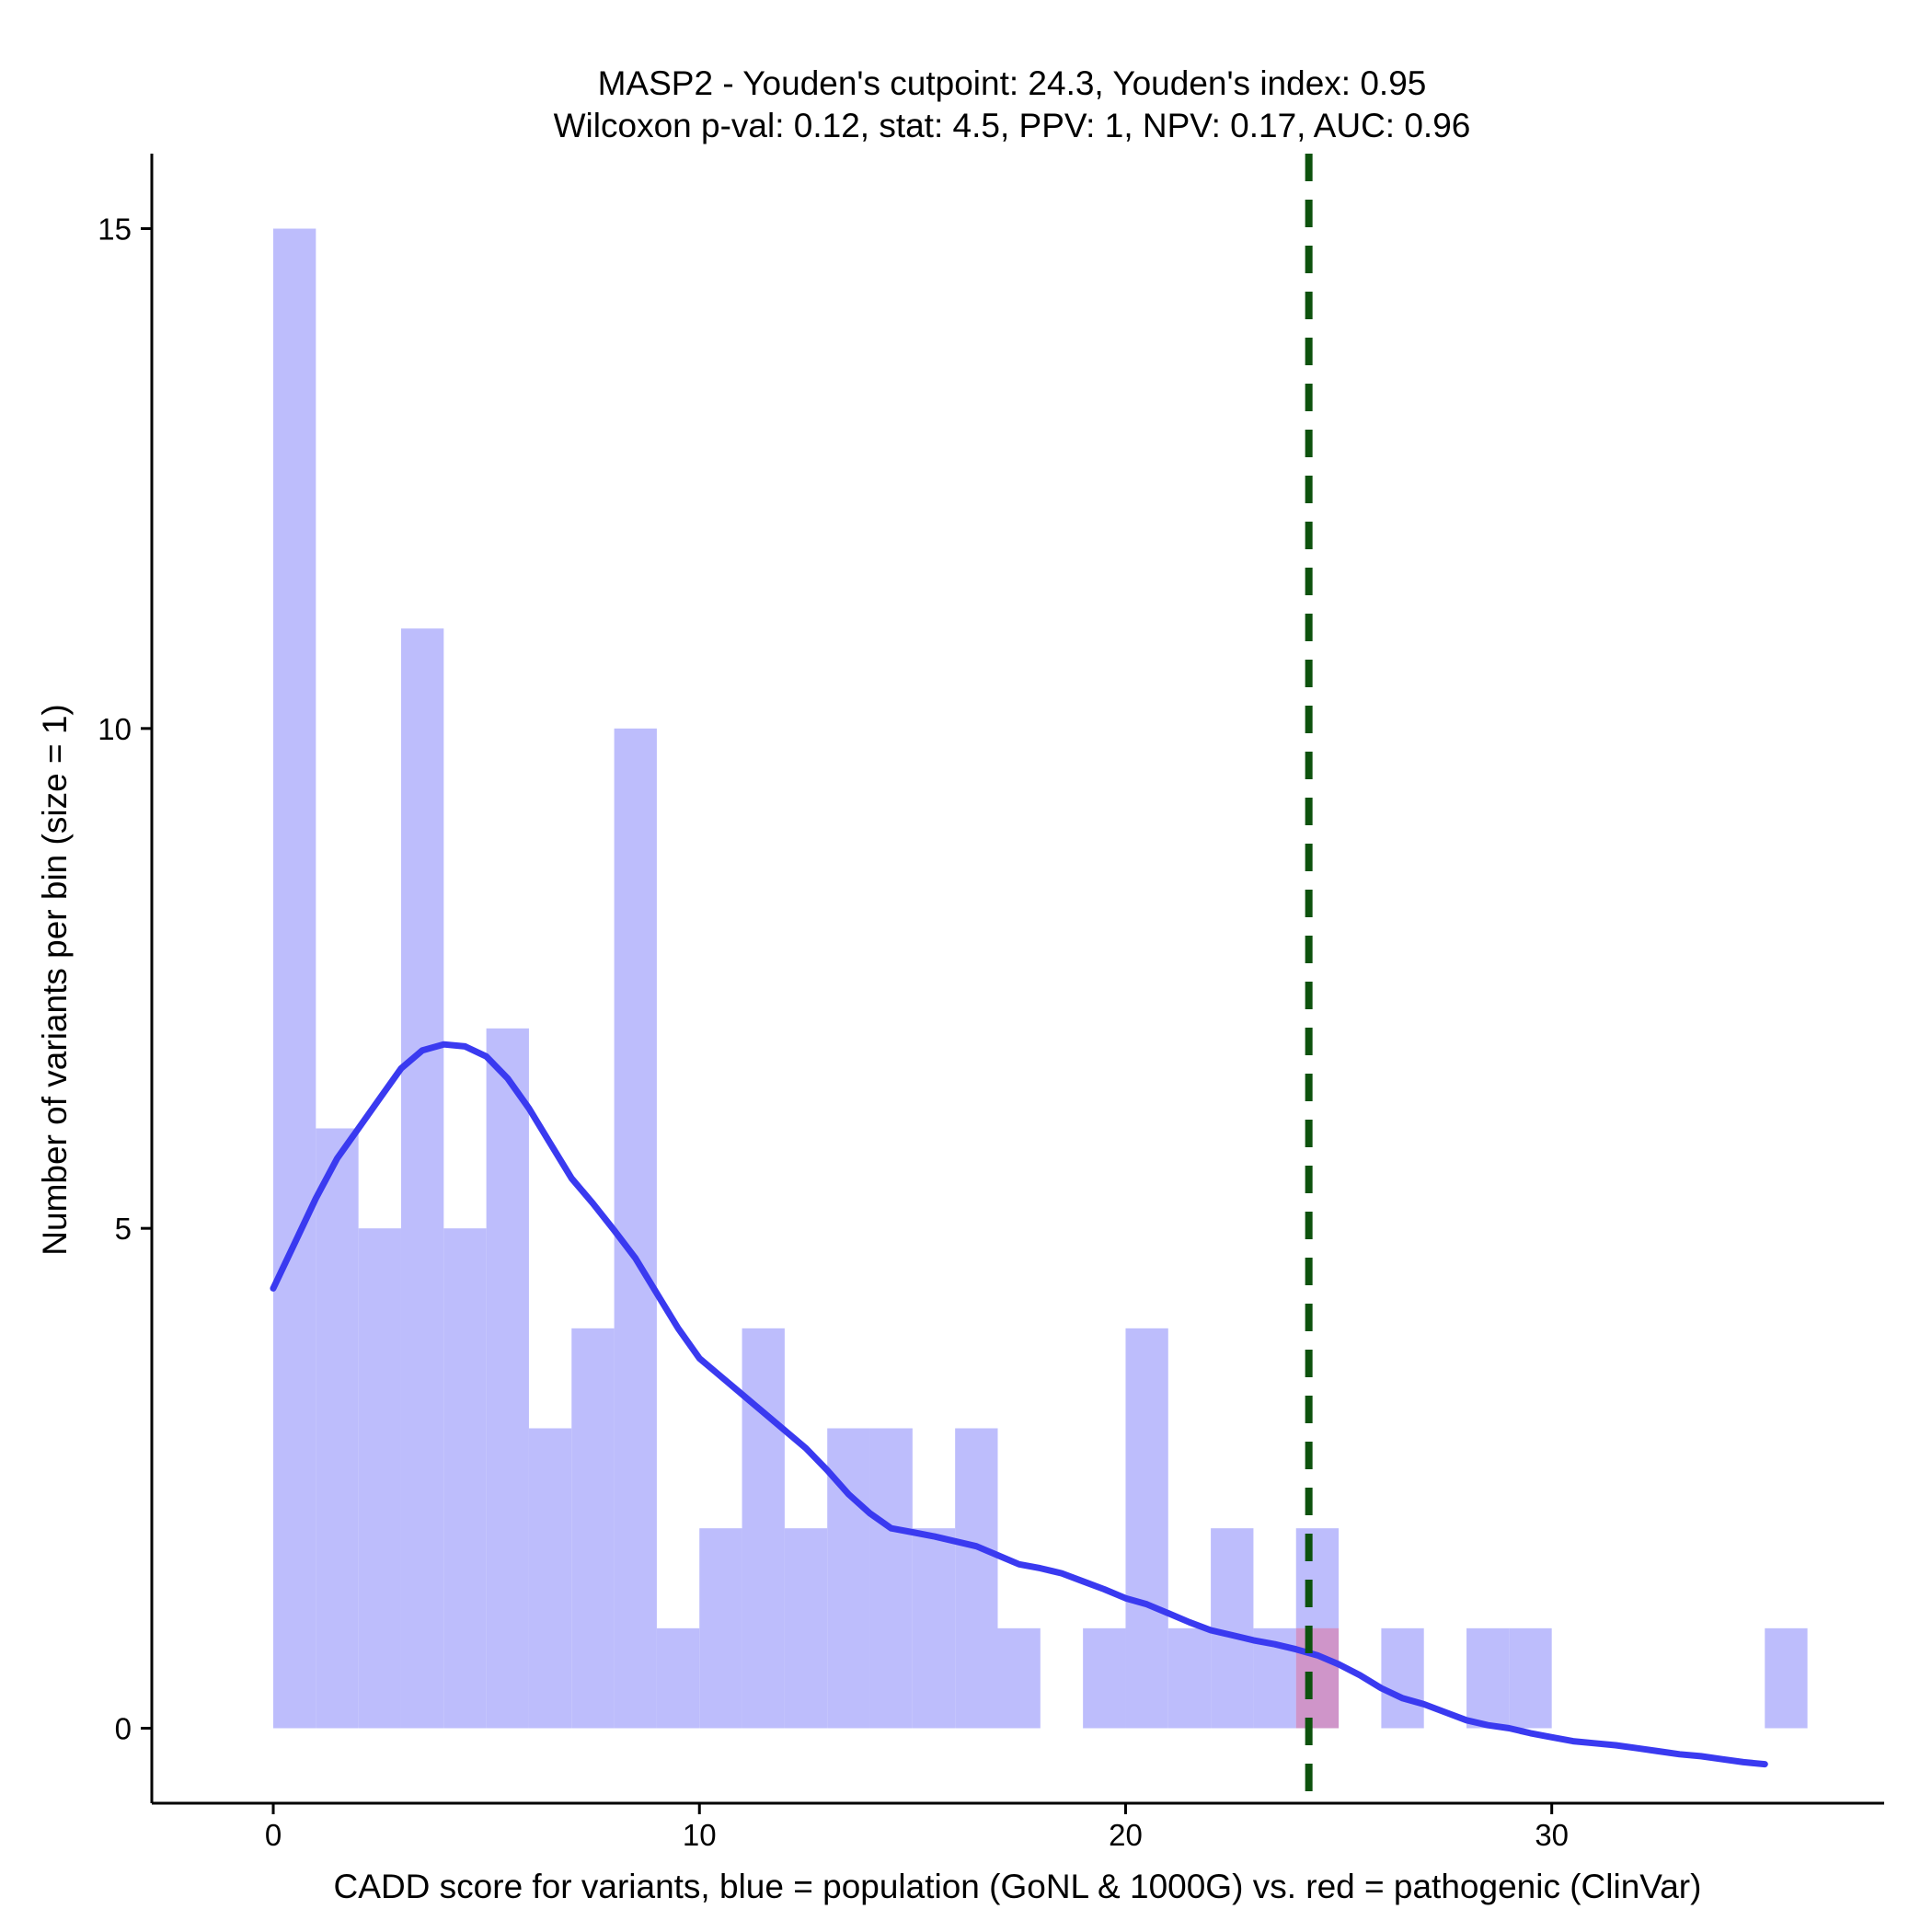 Image resolution: width=1932 pixels, height=1932 pixels. What do you see at coordinates (123, 1229) in the screenshot?
I see `y-tick-label: 5` at bounding box center [123, 1229].